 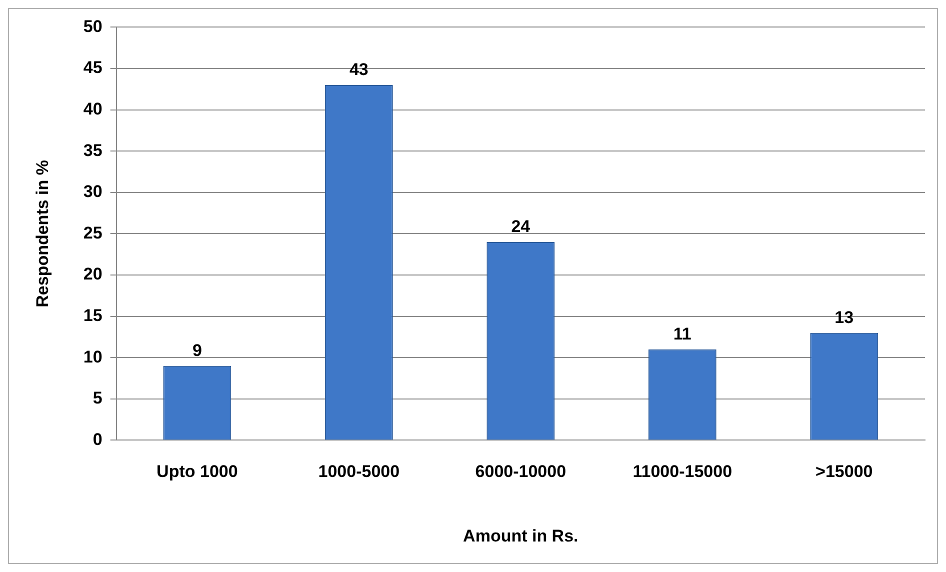 What do you see at coordinates (844, 472) in the screenshot?
I see `x-tick-label: >15000` at bounding box center [844, 472].